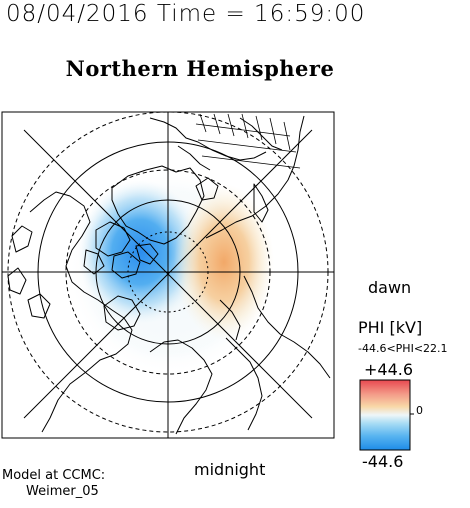 The width and height of the screenshot is (470, 508). Describe the element at coordinates (389, 369) in the screenshot. I see `colorbar-max-label: +44.6` at that location.